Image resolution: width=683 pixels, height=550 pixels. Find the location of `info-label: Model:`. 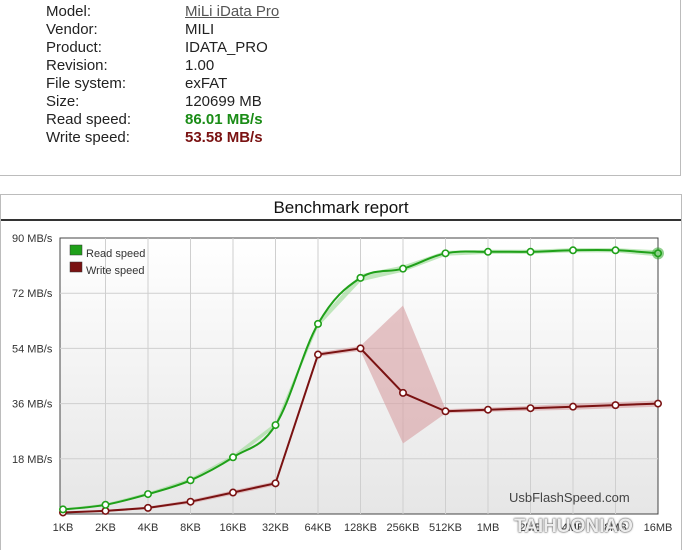

info-label: Model: is located at coordinates (69, 11).